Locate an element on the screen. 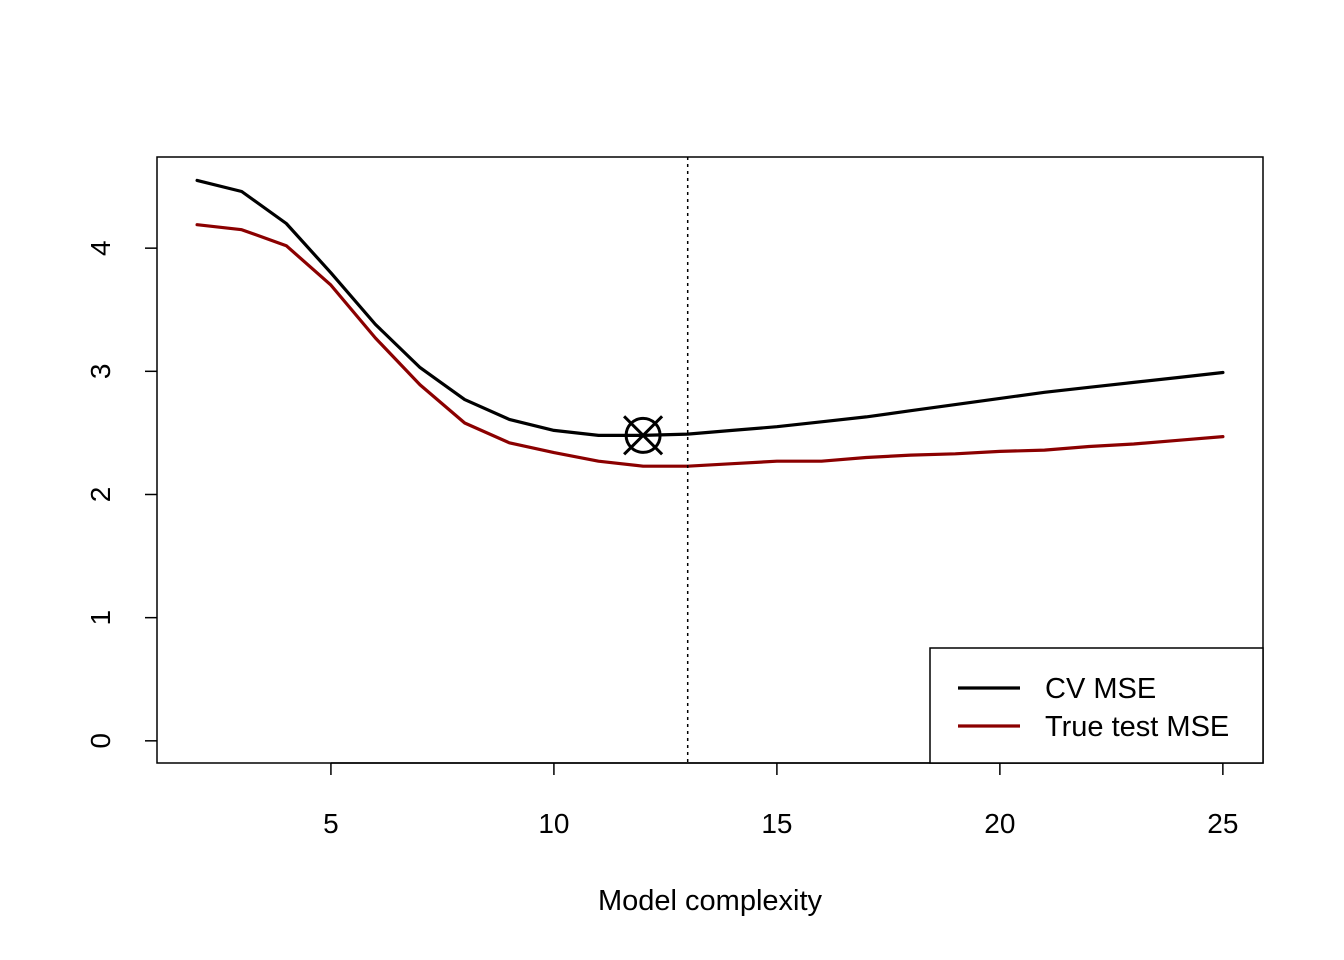 The width and height of the screenshot is (1344, 960). legend-label-0: CV MSE is located at coordinates (1100, 689).